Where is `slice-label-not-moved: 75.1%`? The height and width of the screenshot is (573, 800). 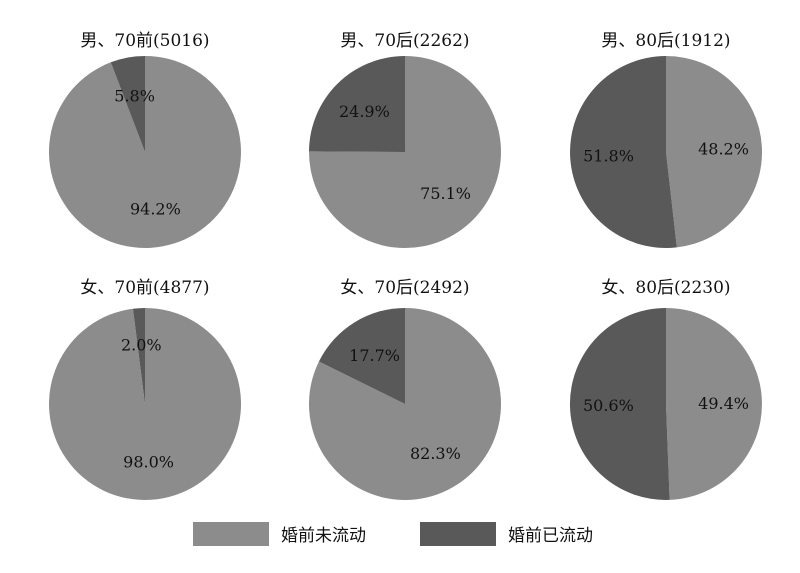 slice-label-not-moved: 75.1% is located at coordinates (445, 193).